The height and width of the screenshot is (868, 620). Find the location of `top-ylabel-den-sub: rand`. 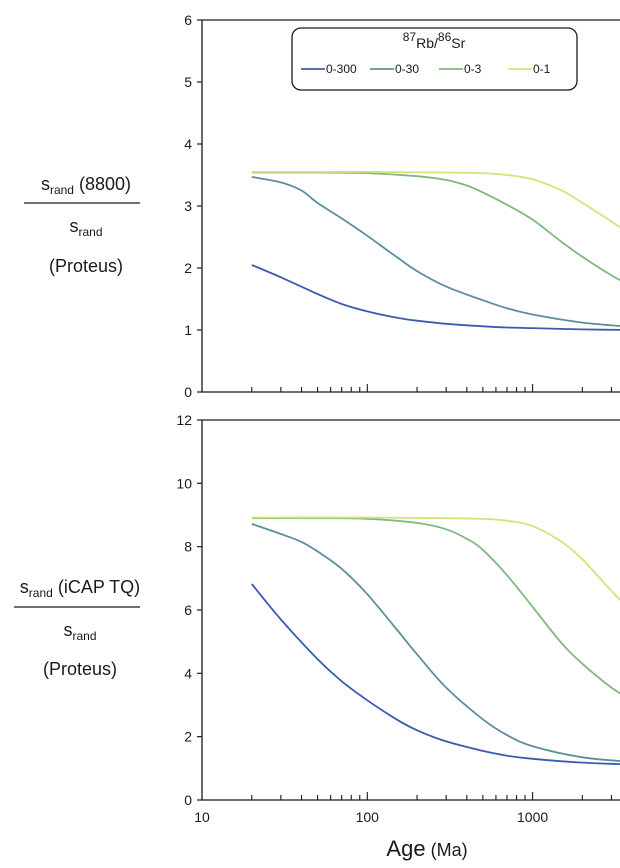

top-ylabel-den-sub: rand is located at coordinates (90, 232).